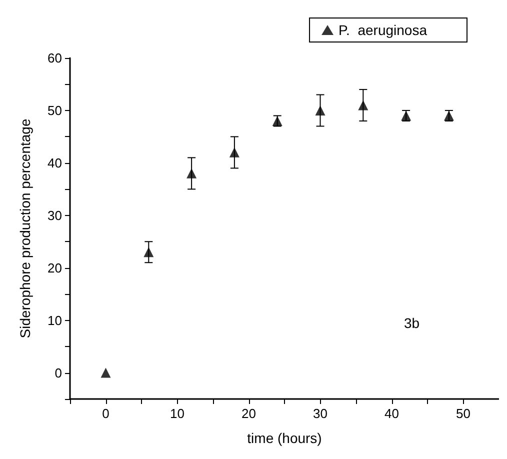  I want to click on y-axis-title: Siderophore production percentage, so click(25, 228).